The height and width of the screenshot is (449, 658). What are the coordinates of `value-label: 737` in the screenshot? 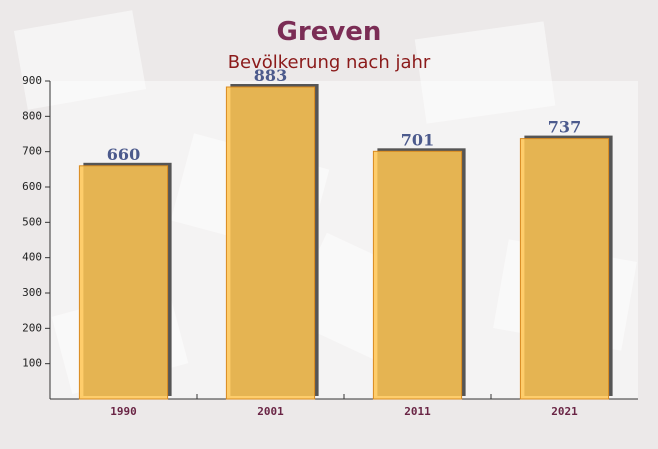 It's located at (564, 127).